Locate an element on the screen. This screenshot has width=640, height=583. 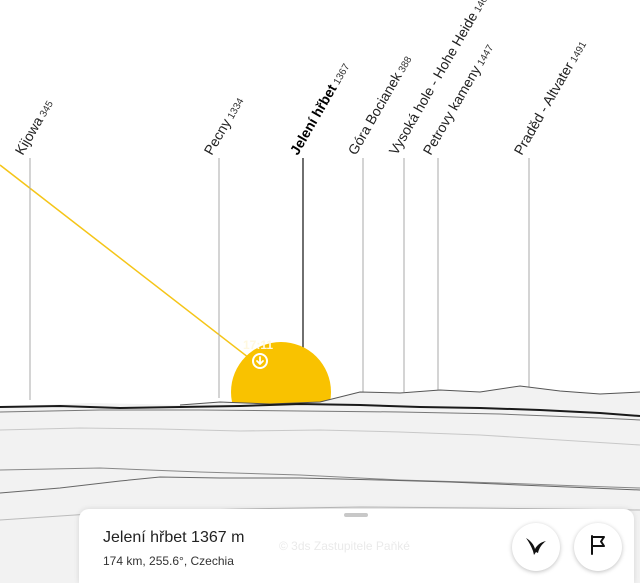
flag-button is located at coordinates (598, 547).